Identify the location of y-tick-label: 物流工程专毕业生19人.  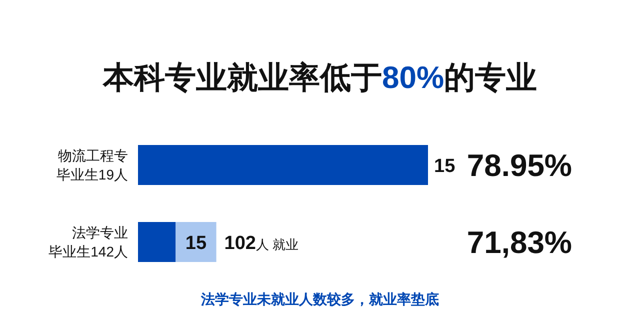
(92, 165).